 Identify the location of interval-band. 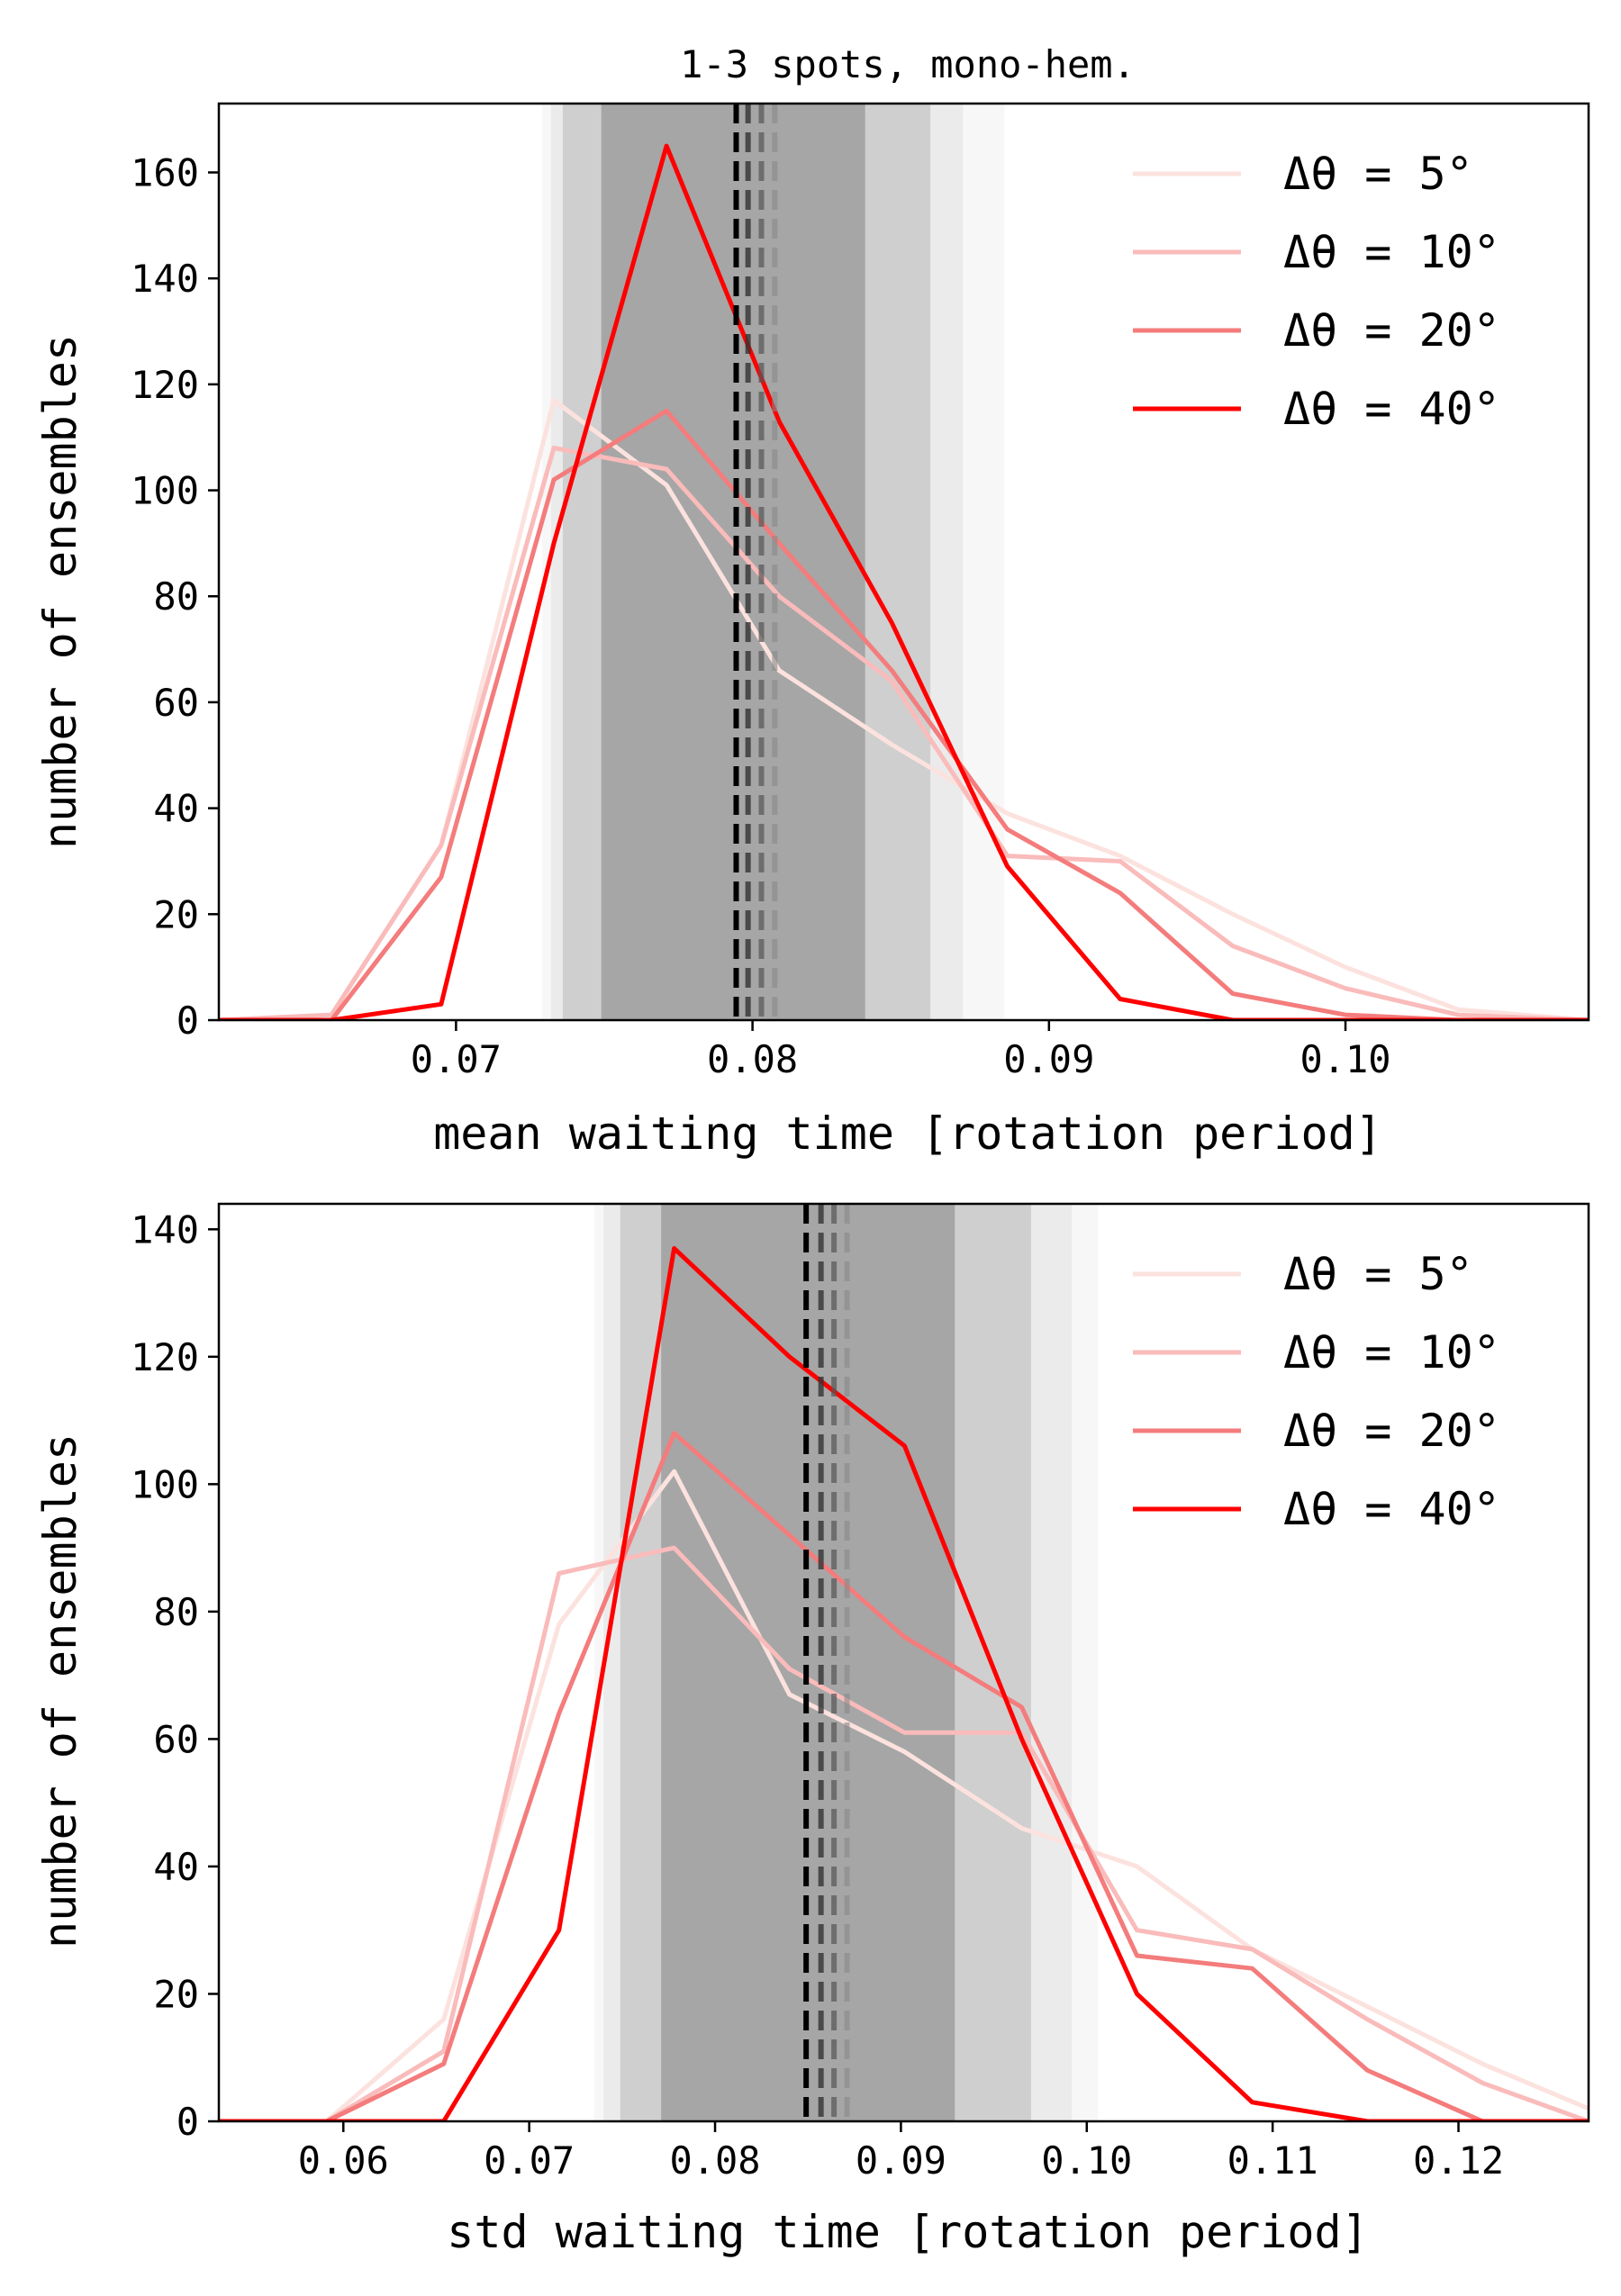
(733, 562).